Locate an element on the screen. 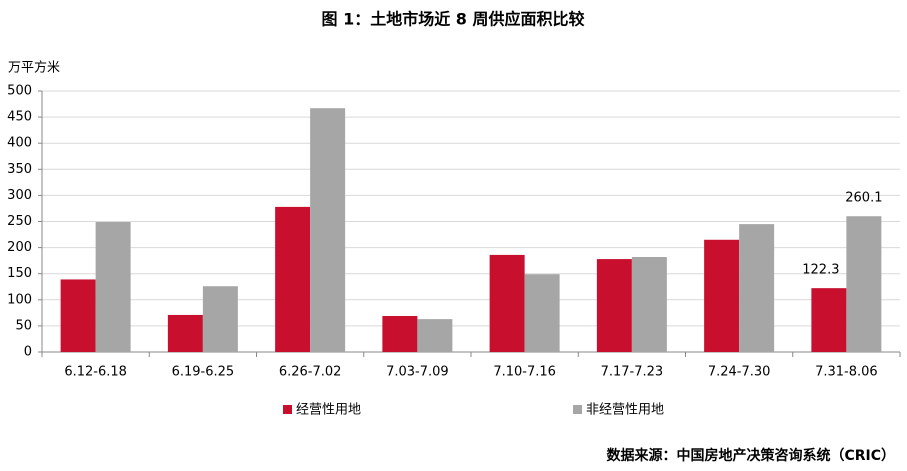  x-tick-label: 7.03-7.09 is located at coordinates (417, 372).